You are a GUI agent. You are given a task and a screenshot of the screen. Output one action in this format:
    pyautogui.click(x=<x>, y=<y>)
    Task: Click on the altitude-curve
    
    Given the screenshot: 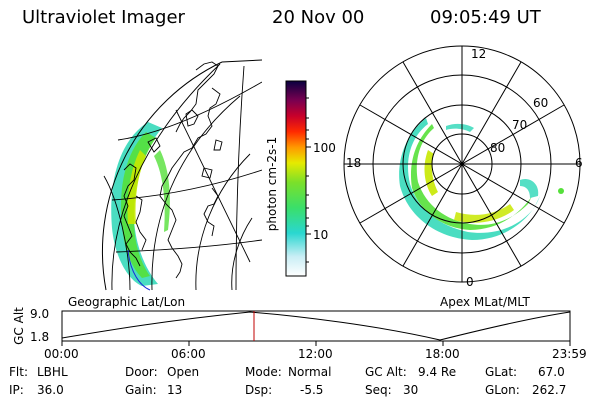 What is the action you would take?
    pyautogui.click(x=316, y=326)
    